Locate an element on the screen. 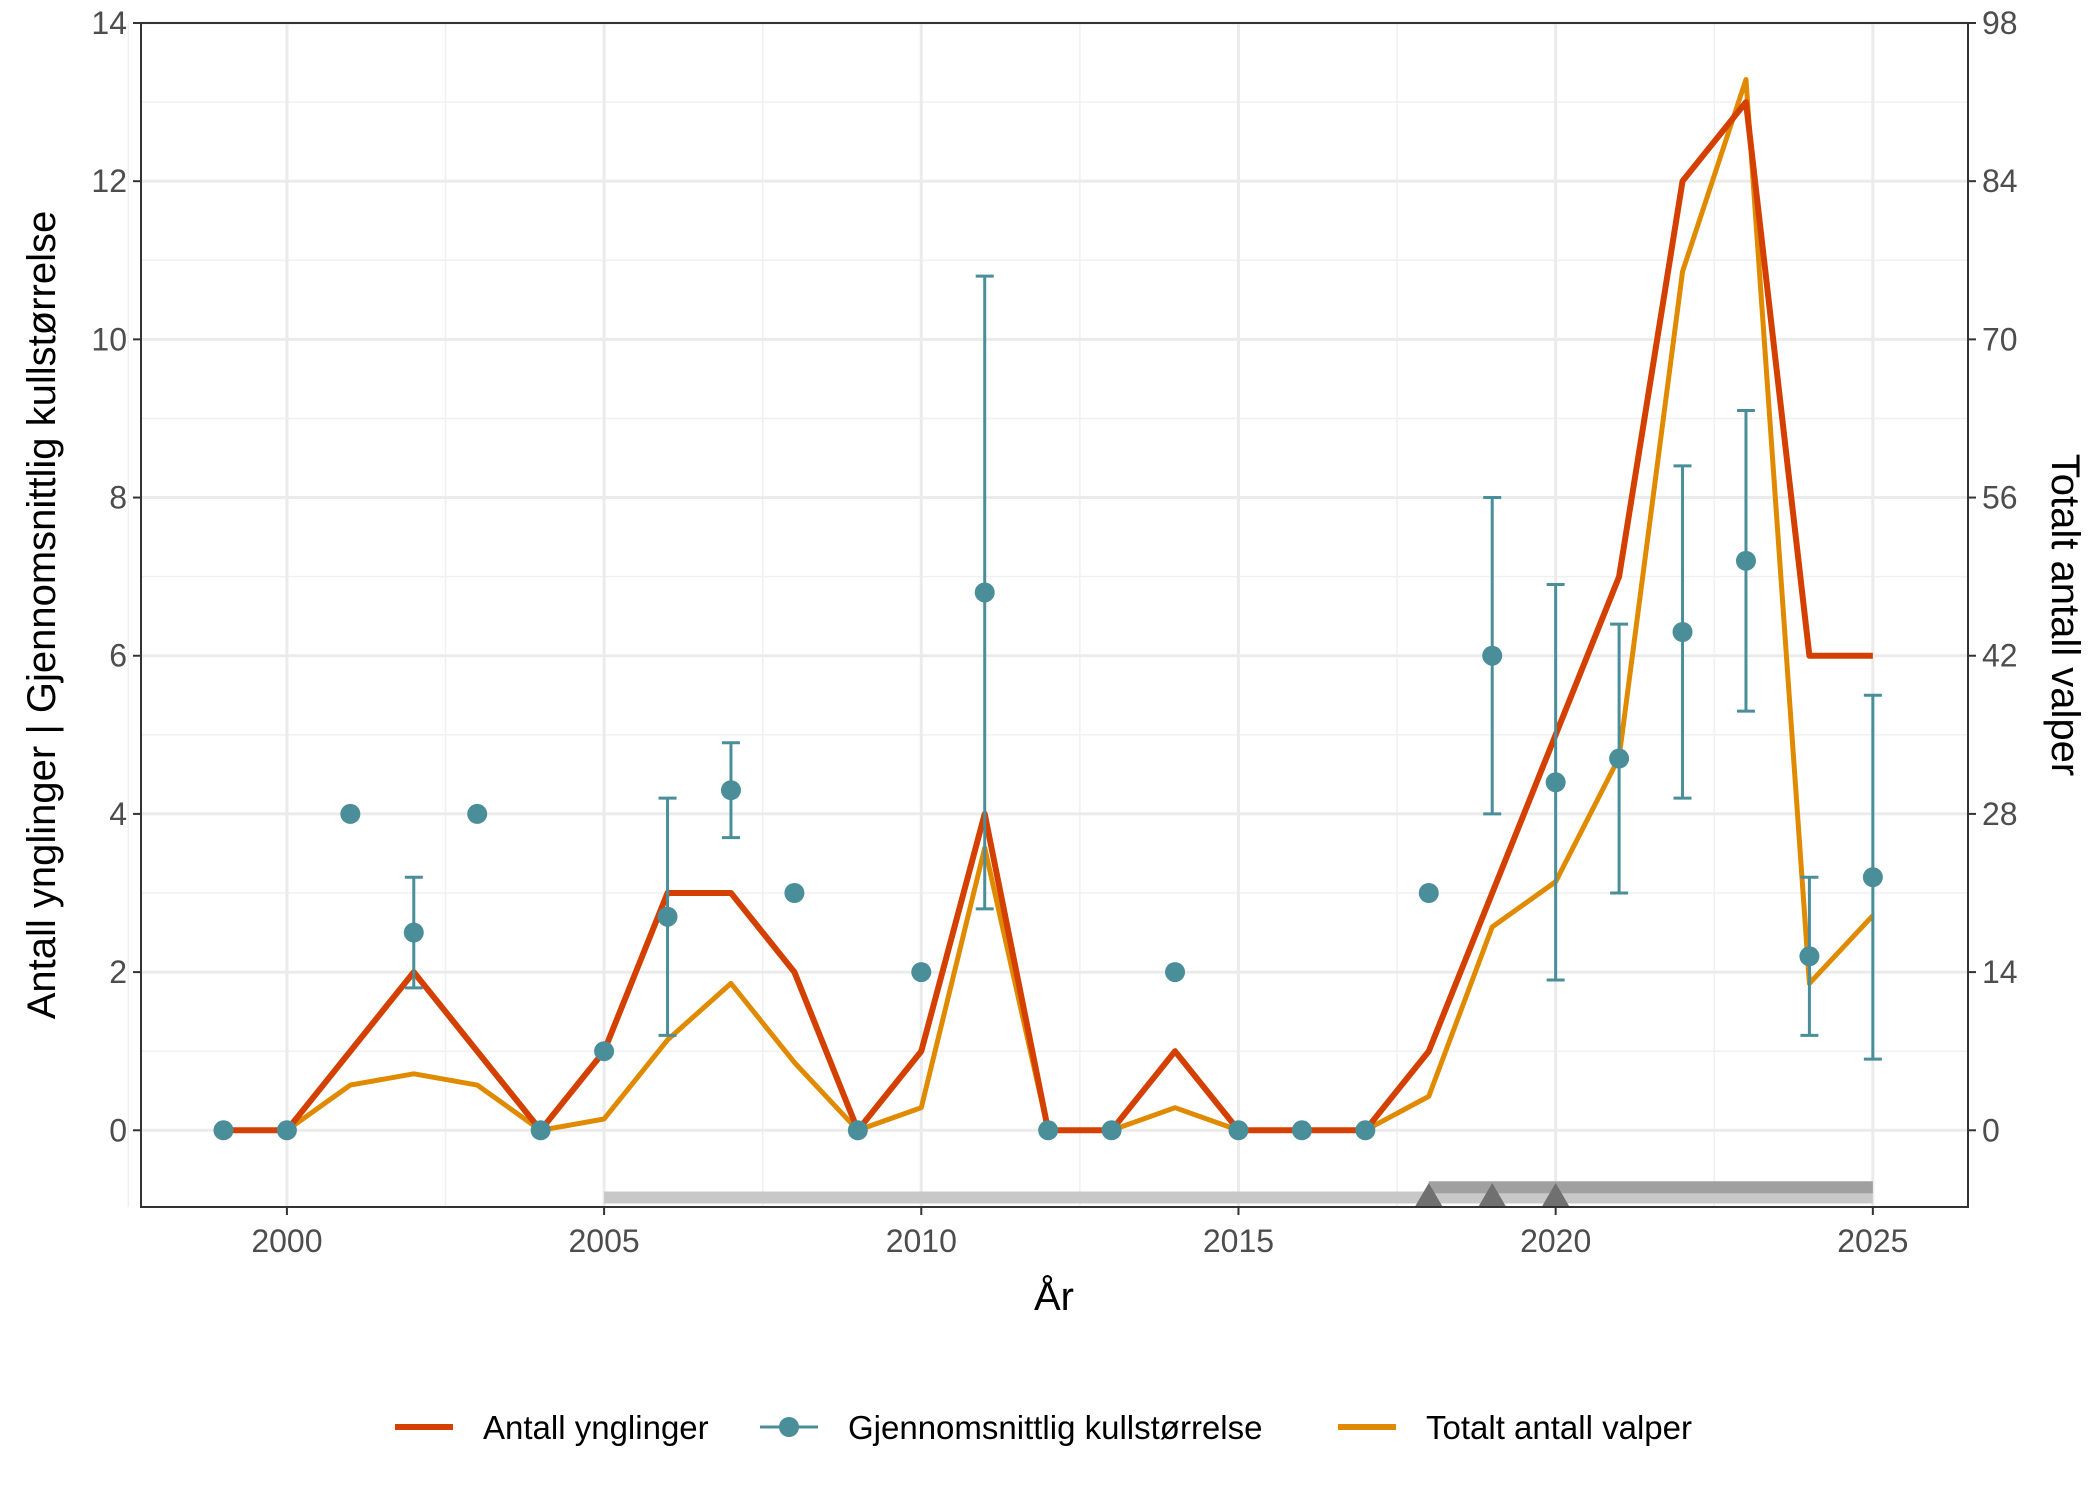 This screenshot has width=2100, height=1505. y-tick-label-left: 12 is located at coordinates (109, 181).